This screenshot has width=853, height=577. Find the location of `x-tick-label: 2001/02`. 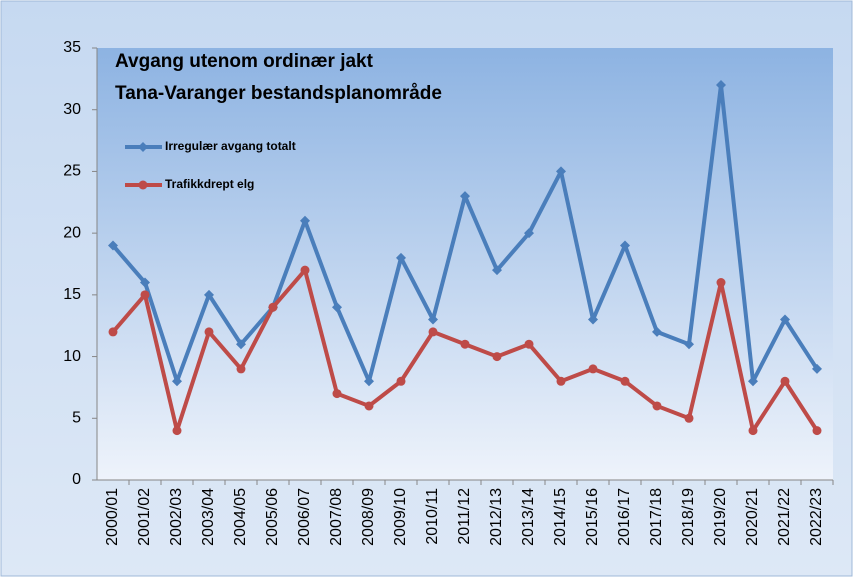

x-tick-label: 2001/02 is located at coordinates (144, 517).